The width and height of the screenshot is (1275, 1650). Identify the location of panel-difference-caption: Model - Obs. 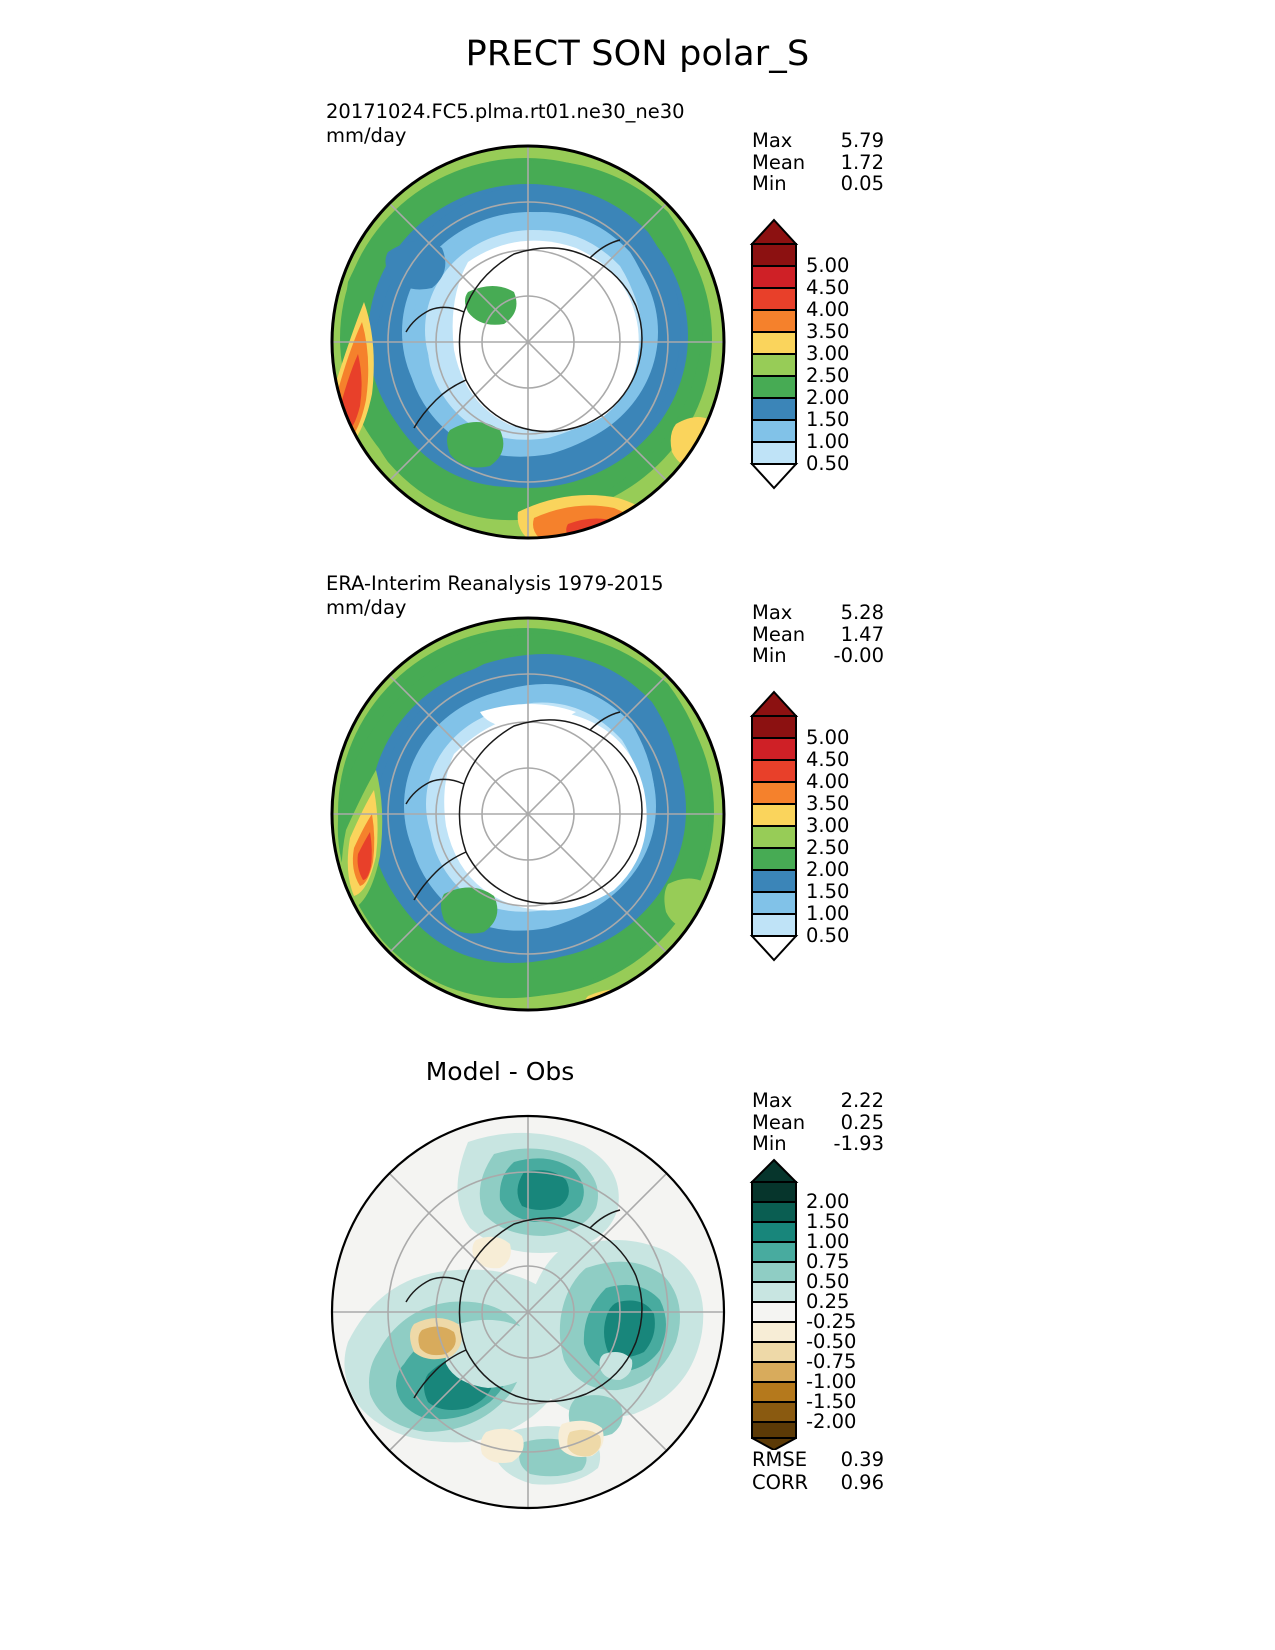
(500, 1071).